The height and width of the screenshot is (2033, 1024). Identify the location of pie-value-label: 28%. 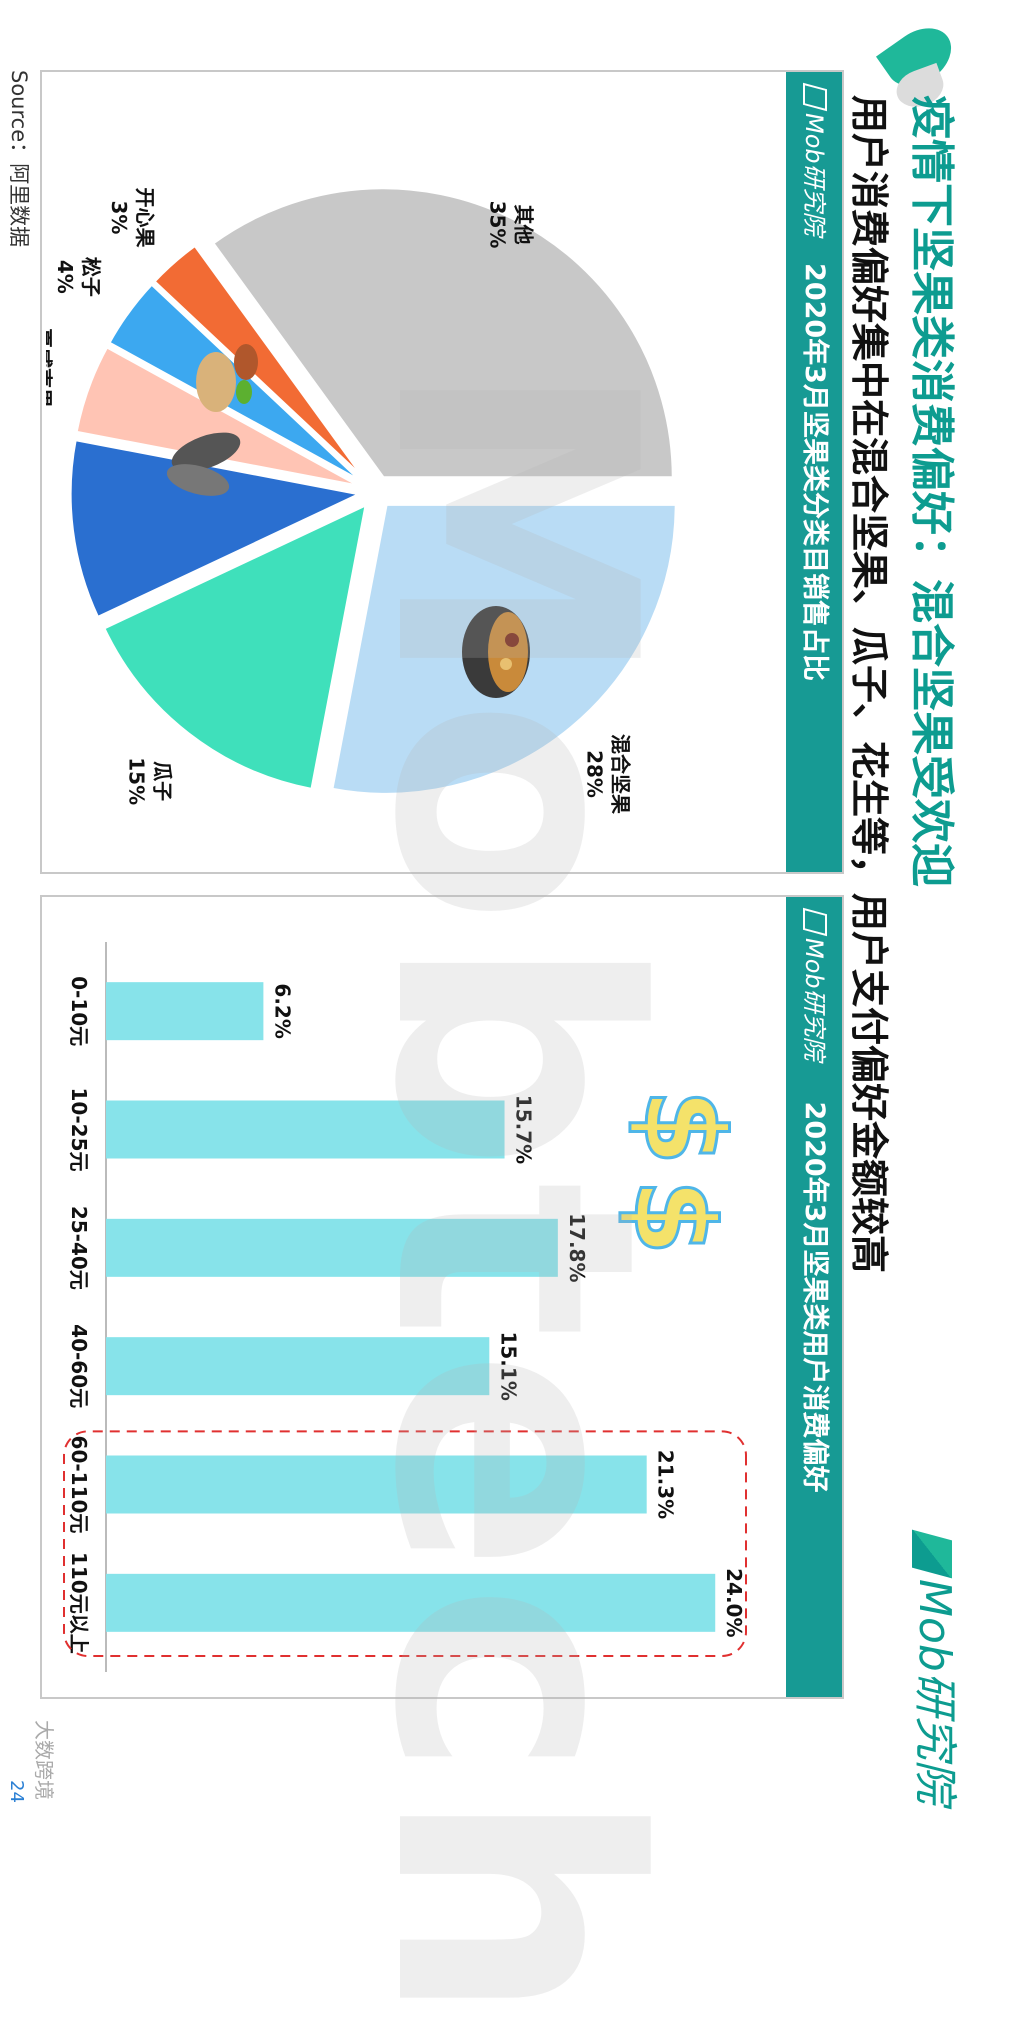
(594, 774).